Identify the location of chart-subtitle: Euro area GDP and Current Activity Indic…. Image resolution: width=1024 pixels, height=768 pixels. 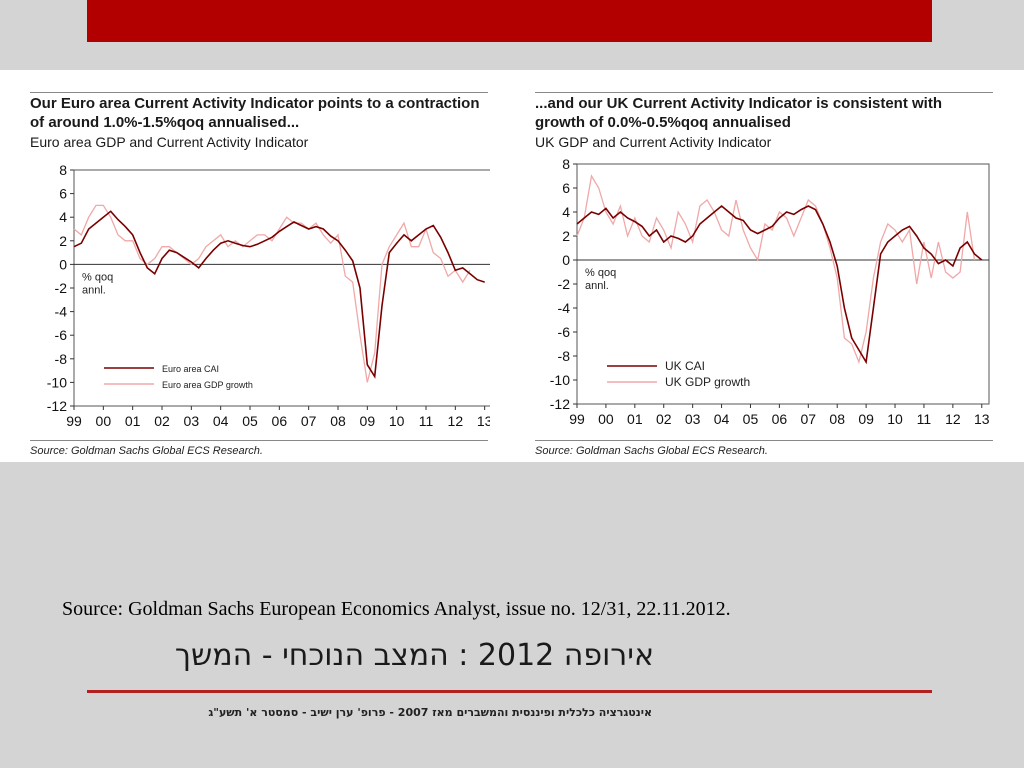
(169, 142).